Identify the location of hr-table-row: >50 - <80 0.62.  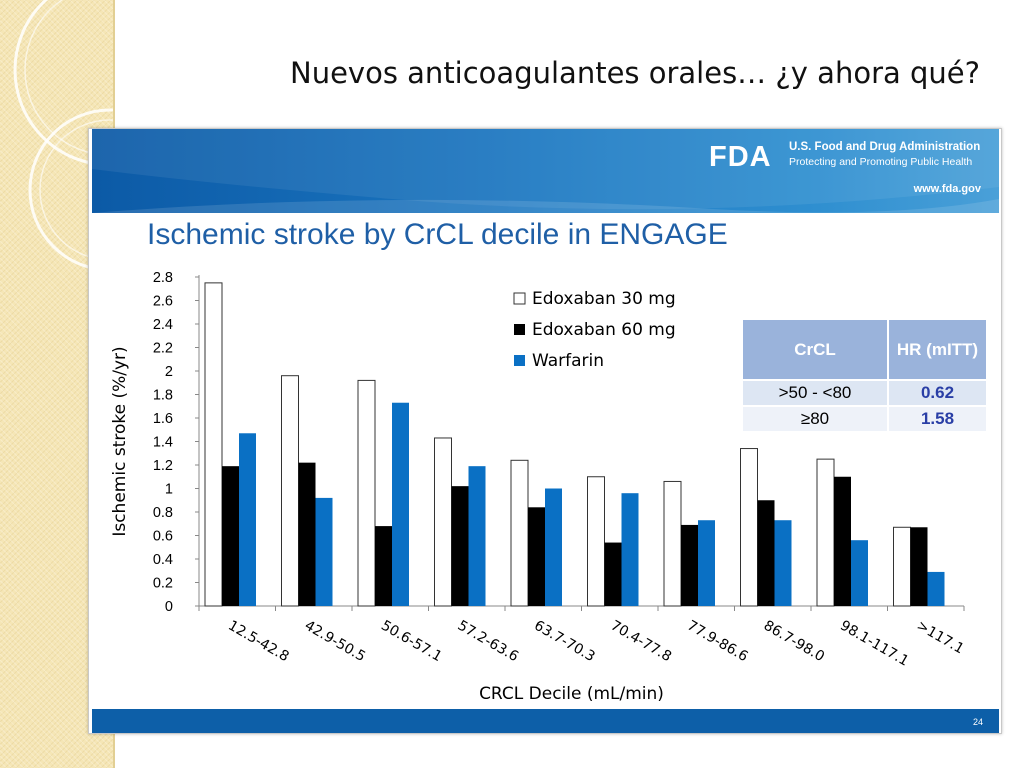
(864, 393).